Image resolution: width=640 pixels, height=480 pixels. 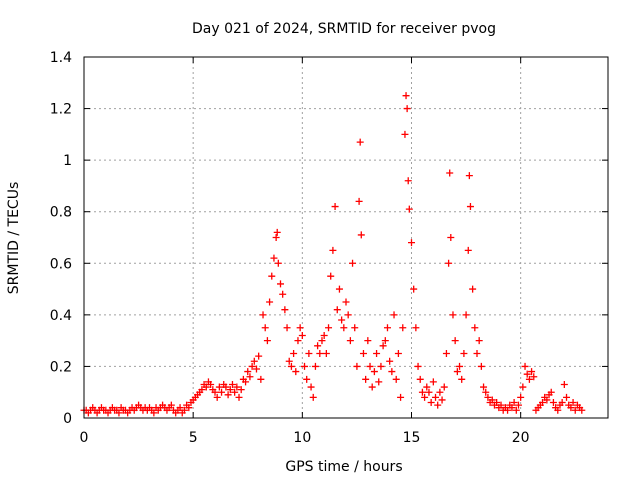 I want to click on y-axis-title: SRMTID / TECUs, so click(x=14, y=238).